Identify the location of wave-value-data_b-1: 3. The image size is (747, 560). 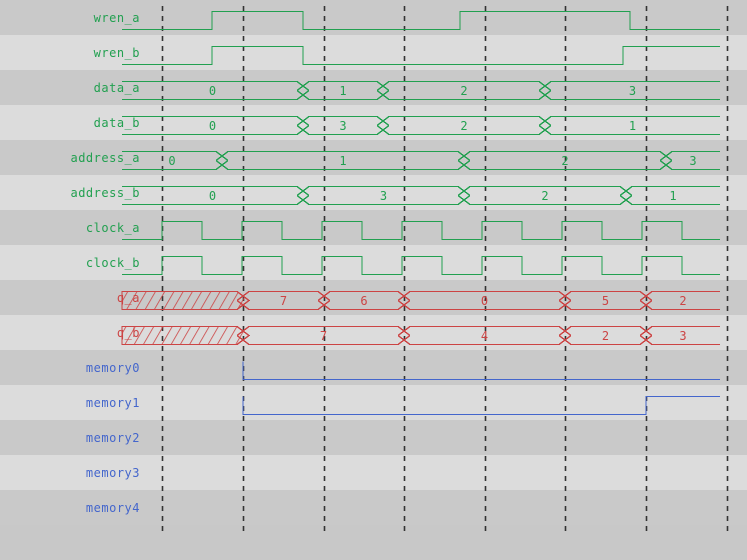
(342, 126).